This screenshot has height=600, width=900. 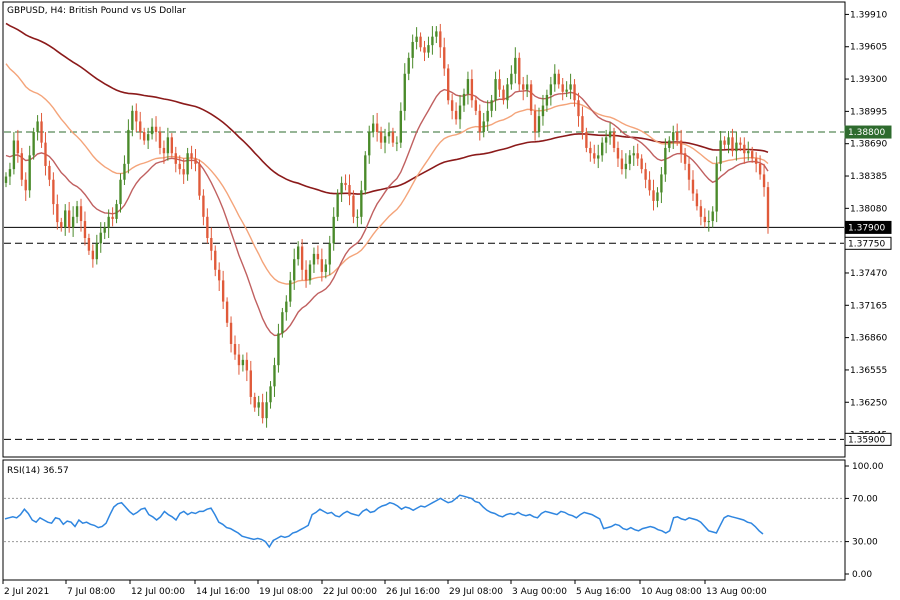 What do you see at coordinates (866, 228) in the screenshot?
I see `level-badge-label: 1.37900` at bounding box center [866, 228].